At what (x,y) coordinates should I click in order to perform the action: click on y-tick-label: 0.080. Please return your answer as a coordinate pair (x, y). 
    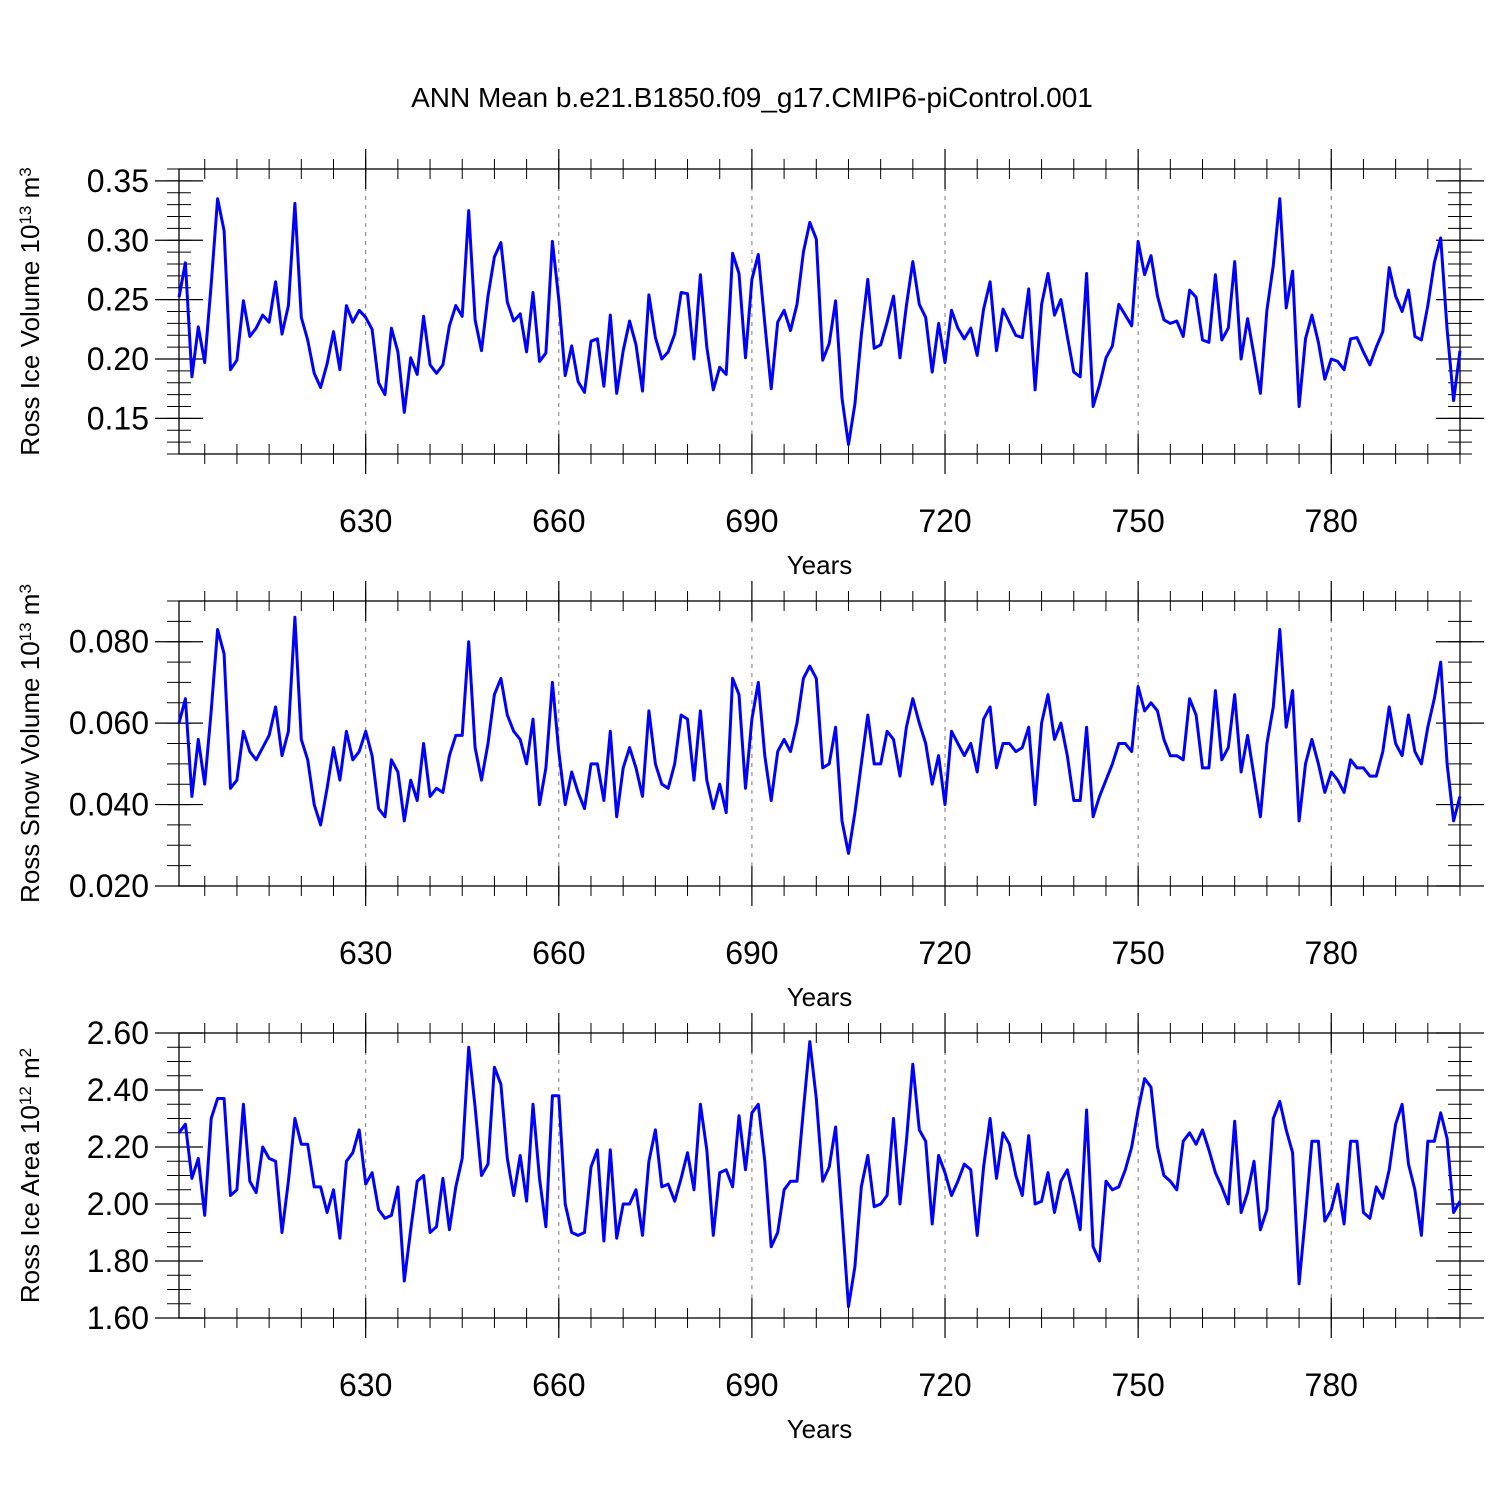
    Looking at the image, I should click on (109, 642).